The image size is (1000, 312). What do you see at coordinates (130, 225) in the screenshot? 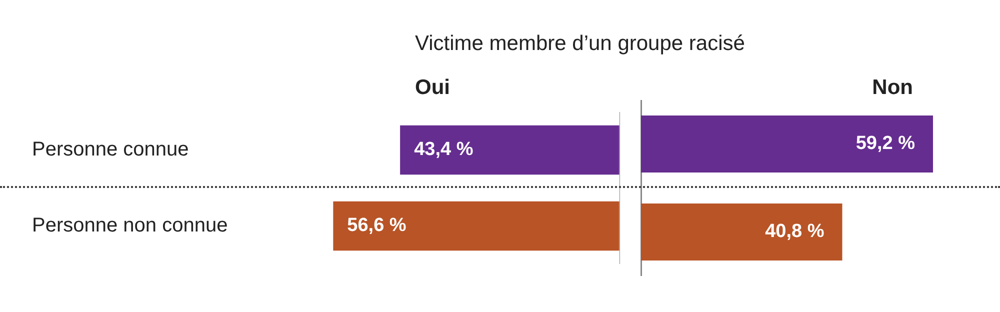
I see `y-tick-label: Personne non connue` at bounding box center [130, 225].